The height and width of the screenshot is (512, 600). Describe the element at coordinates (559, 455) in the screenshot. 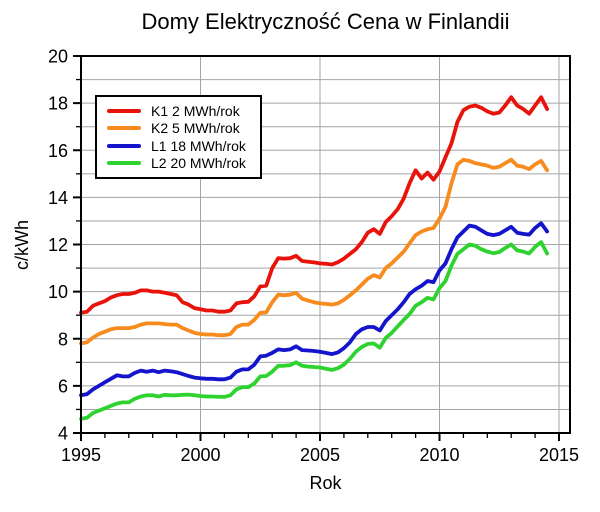

I see `x-tick-label: 2015` at that location.